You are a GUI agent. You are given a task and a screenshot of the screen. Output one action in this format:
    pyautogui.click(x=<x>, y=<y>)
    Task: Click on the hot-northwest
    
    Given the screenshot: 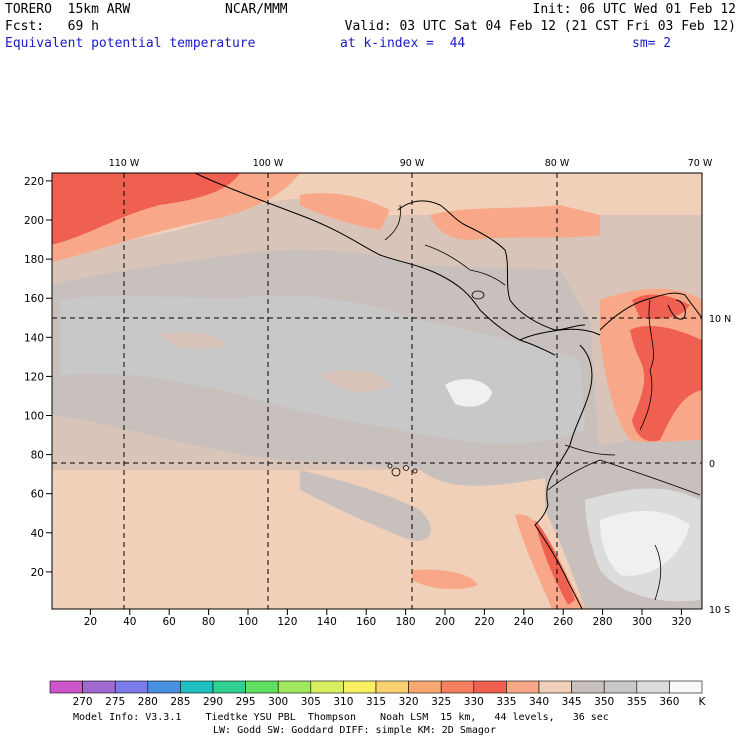 What is the action you would take?
    pyautogui.click(x=146, y=209)
    